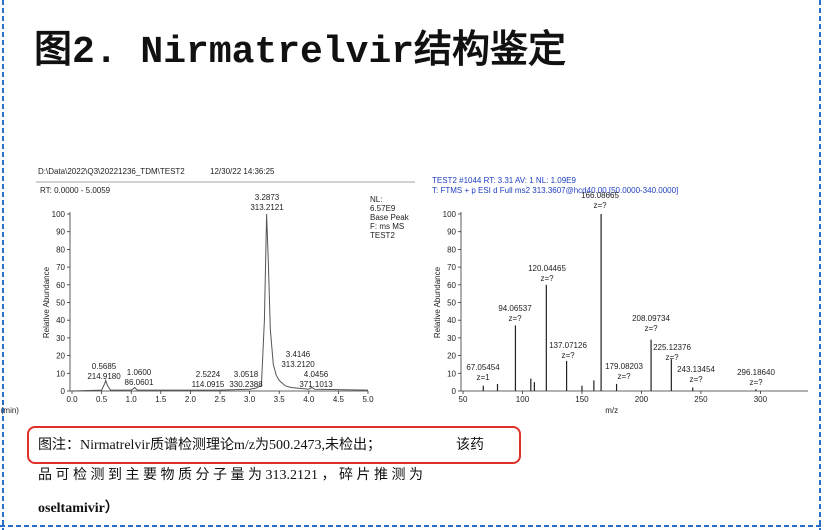 The width and height of the screenshot is (824, 530). What do you see at coordinates (470, 445) in the screenshot?
I see `caption-line: 该药` at bounding box center [470, 445].